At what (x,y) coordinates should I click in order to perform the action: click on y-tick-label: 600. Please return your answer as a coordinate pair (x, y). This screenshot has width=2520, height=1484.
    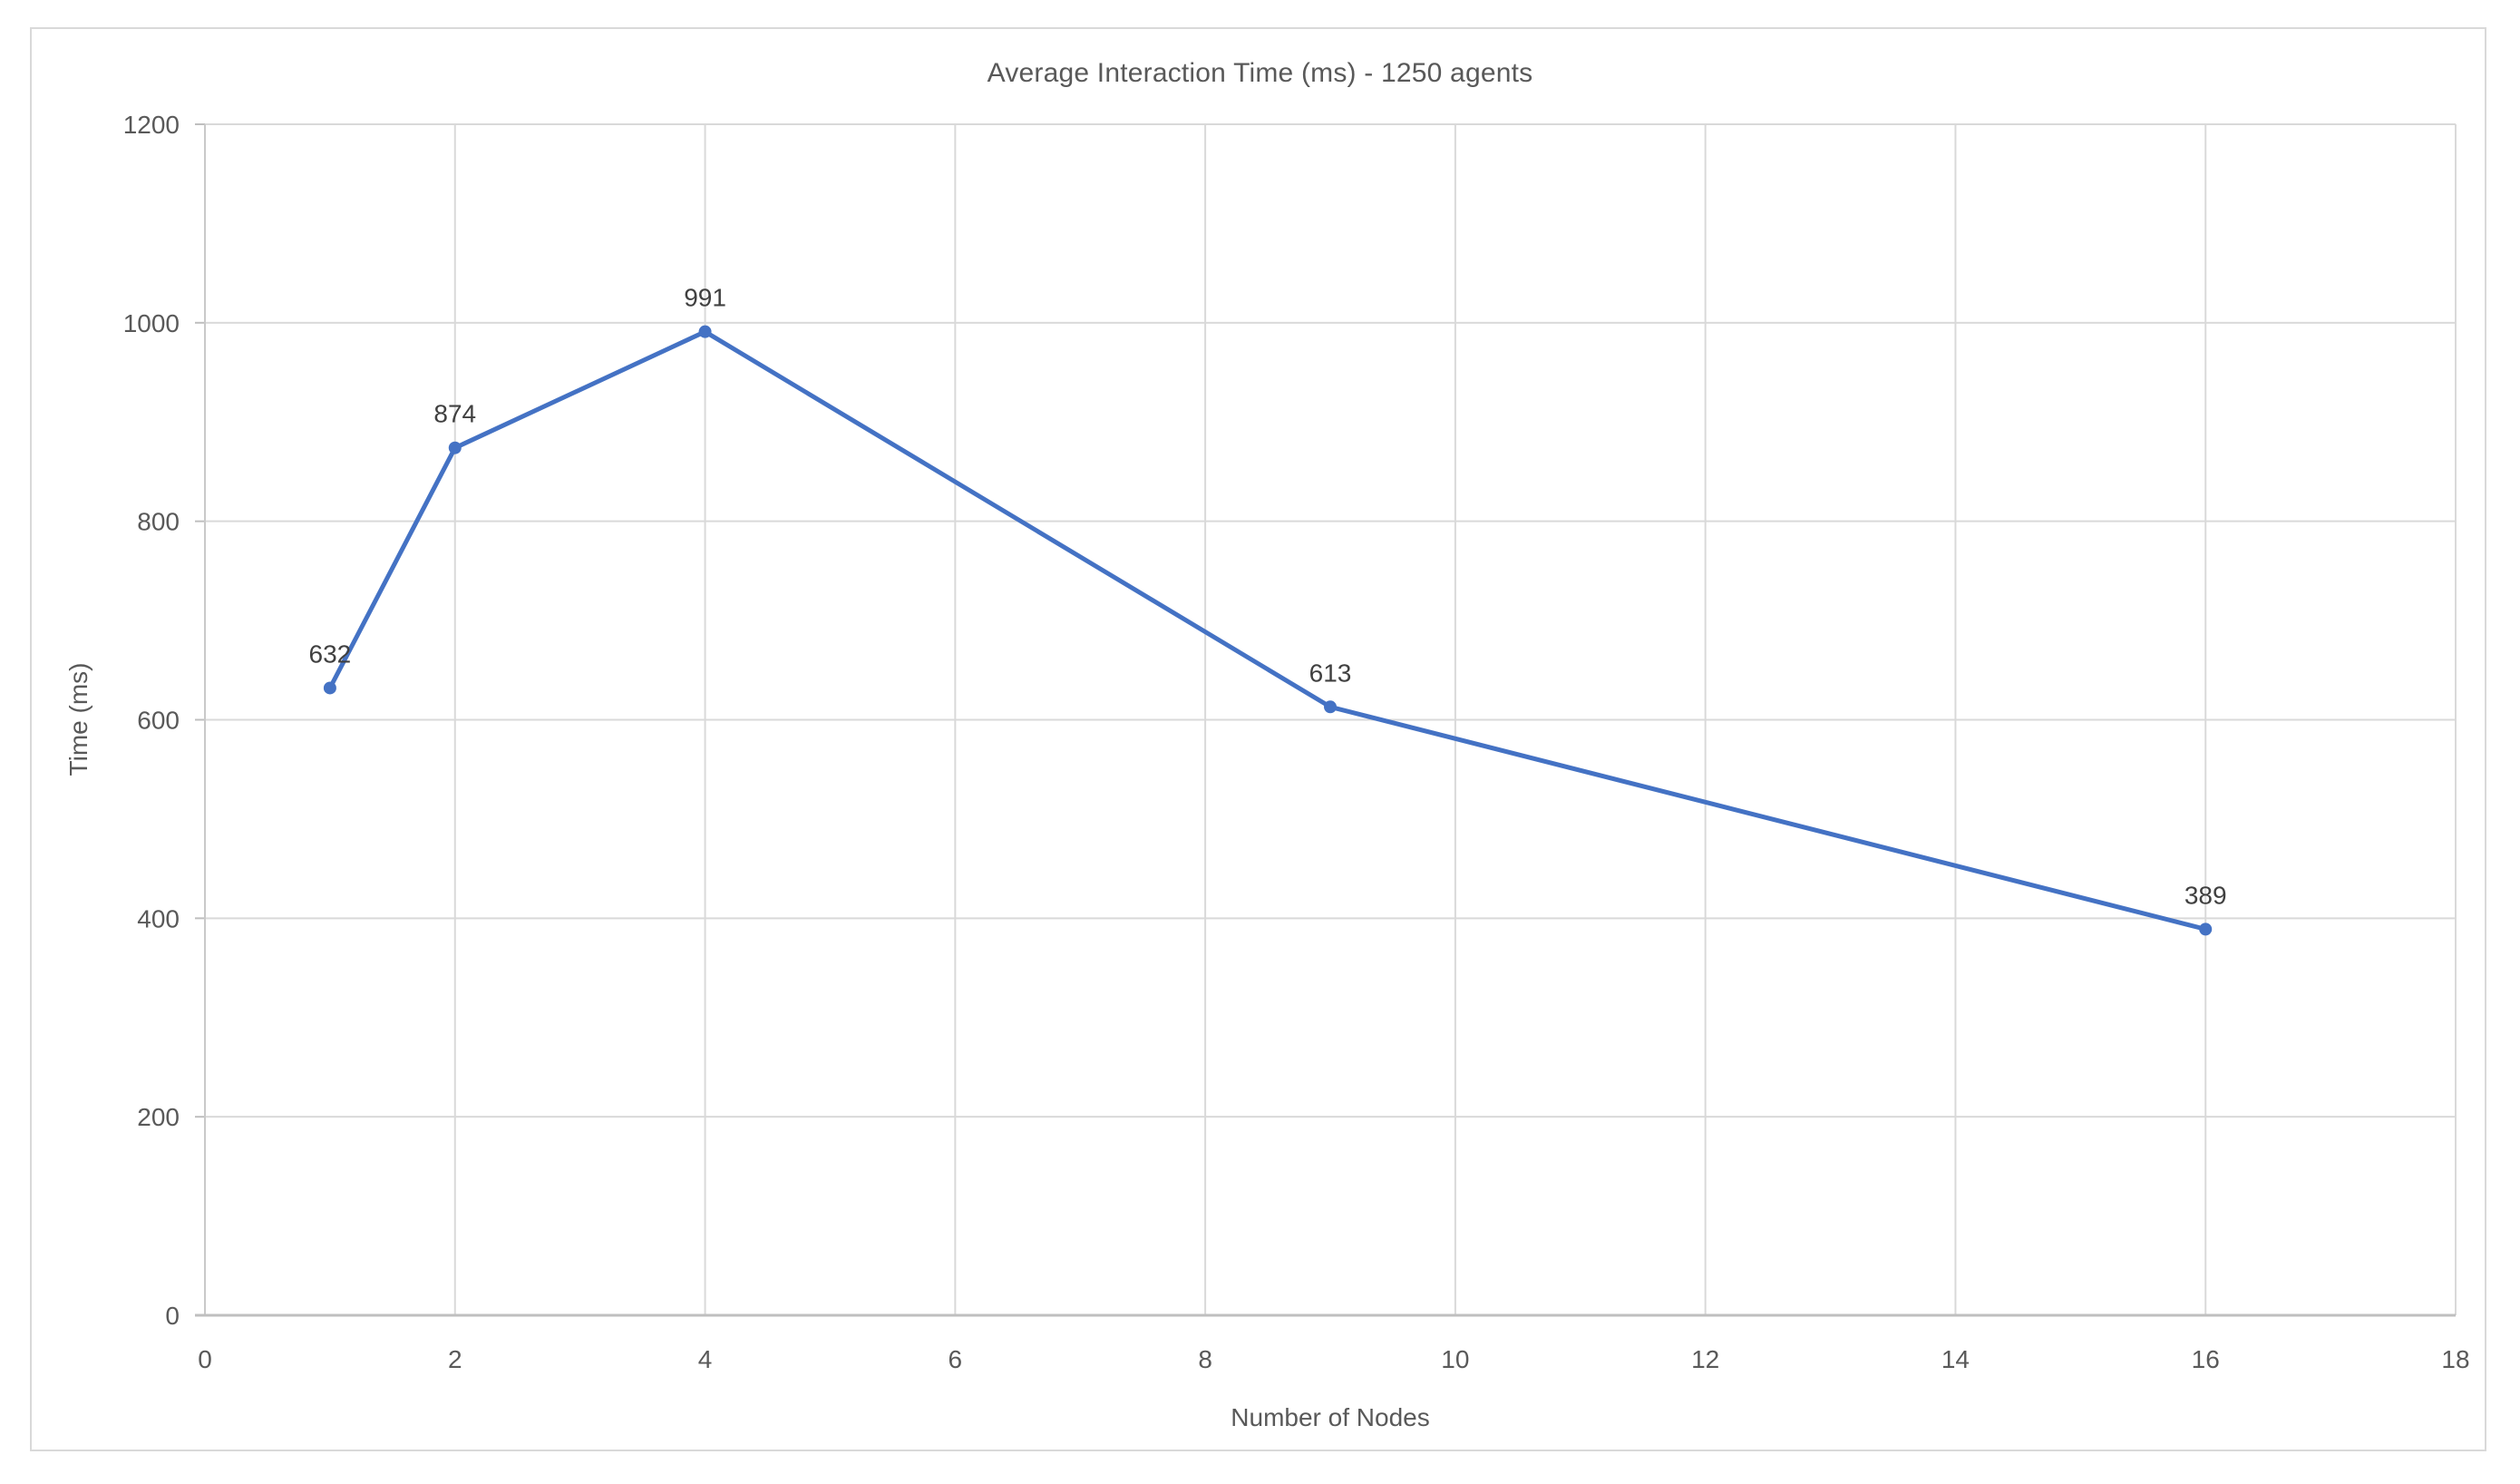
    Looking at the image, I should click on (158, 721).